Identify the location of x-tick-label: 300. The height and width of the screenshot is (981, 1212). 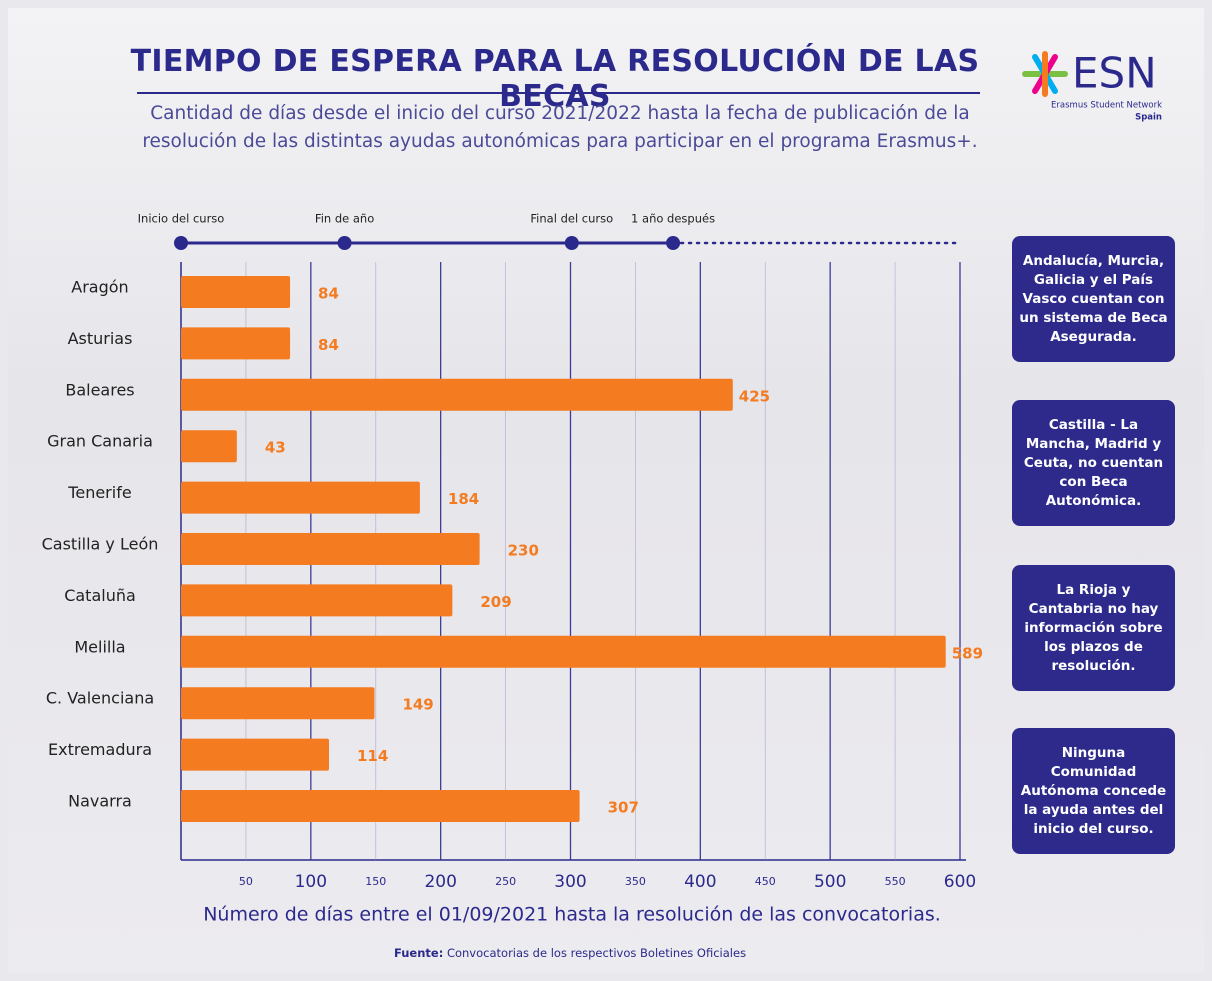
(570, 882).